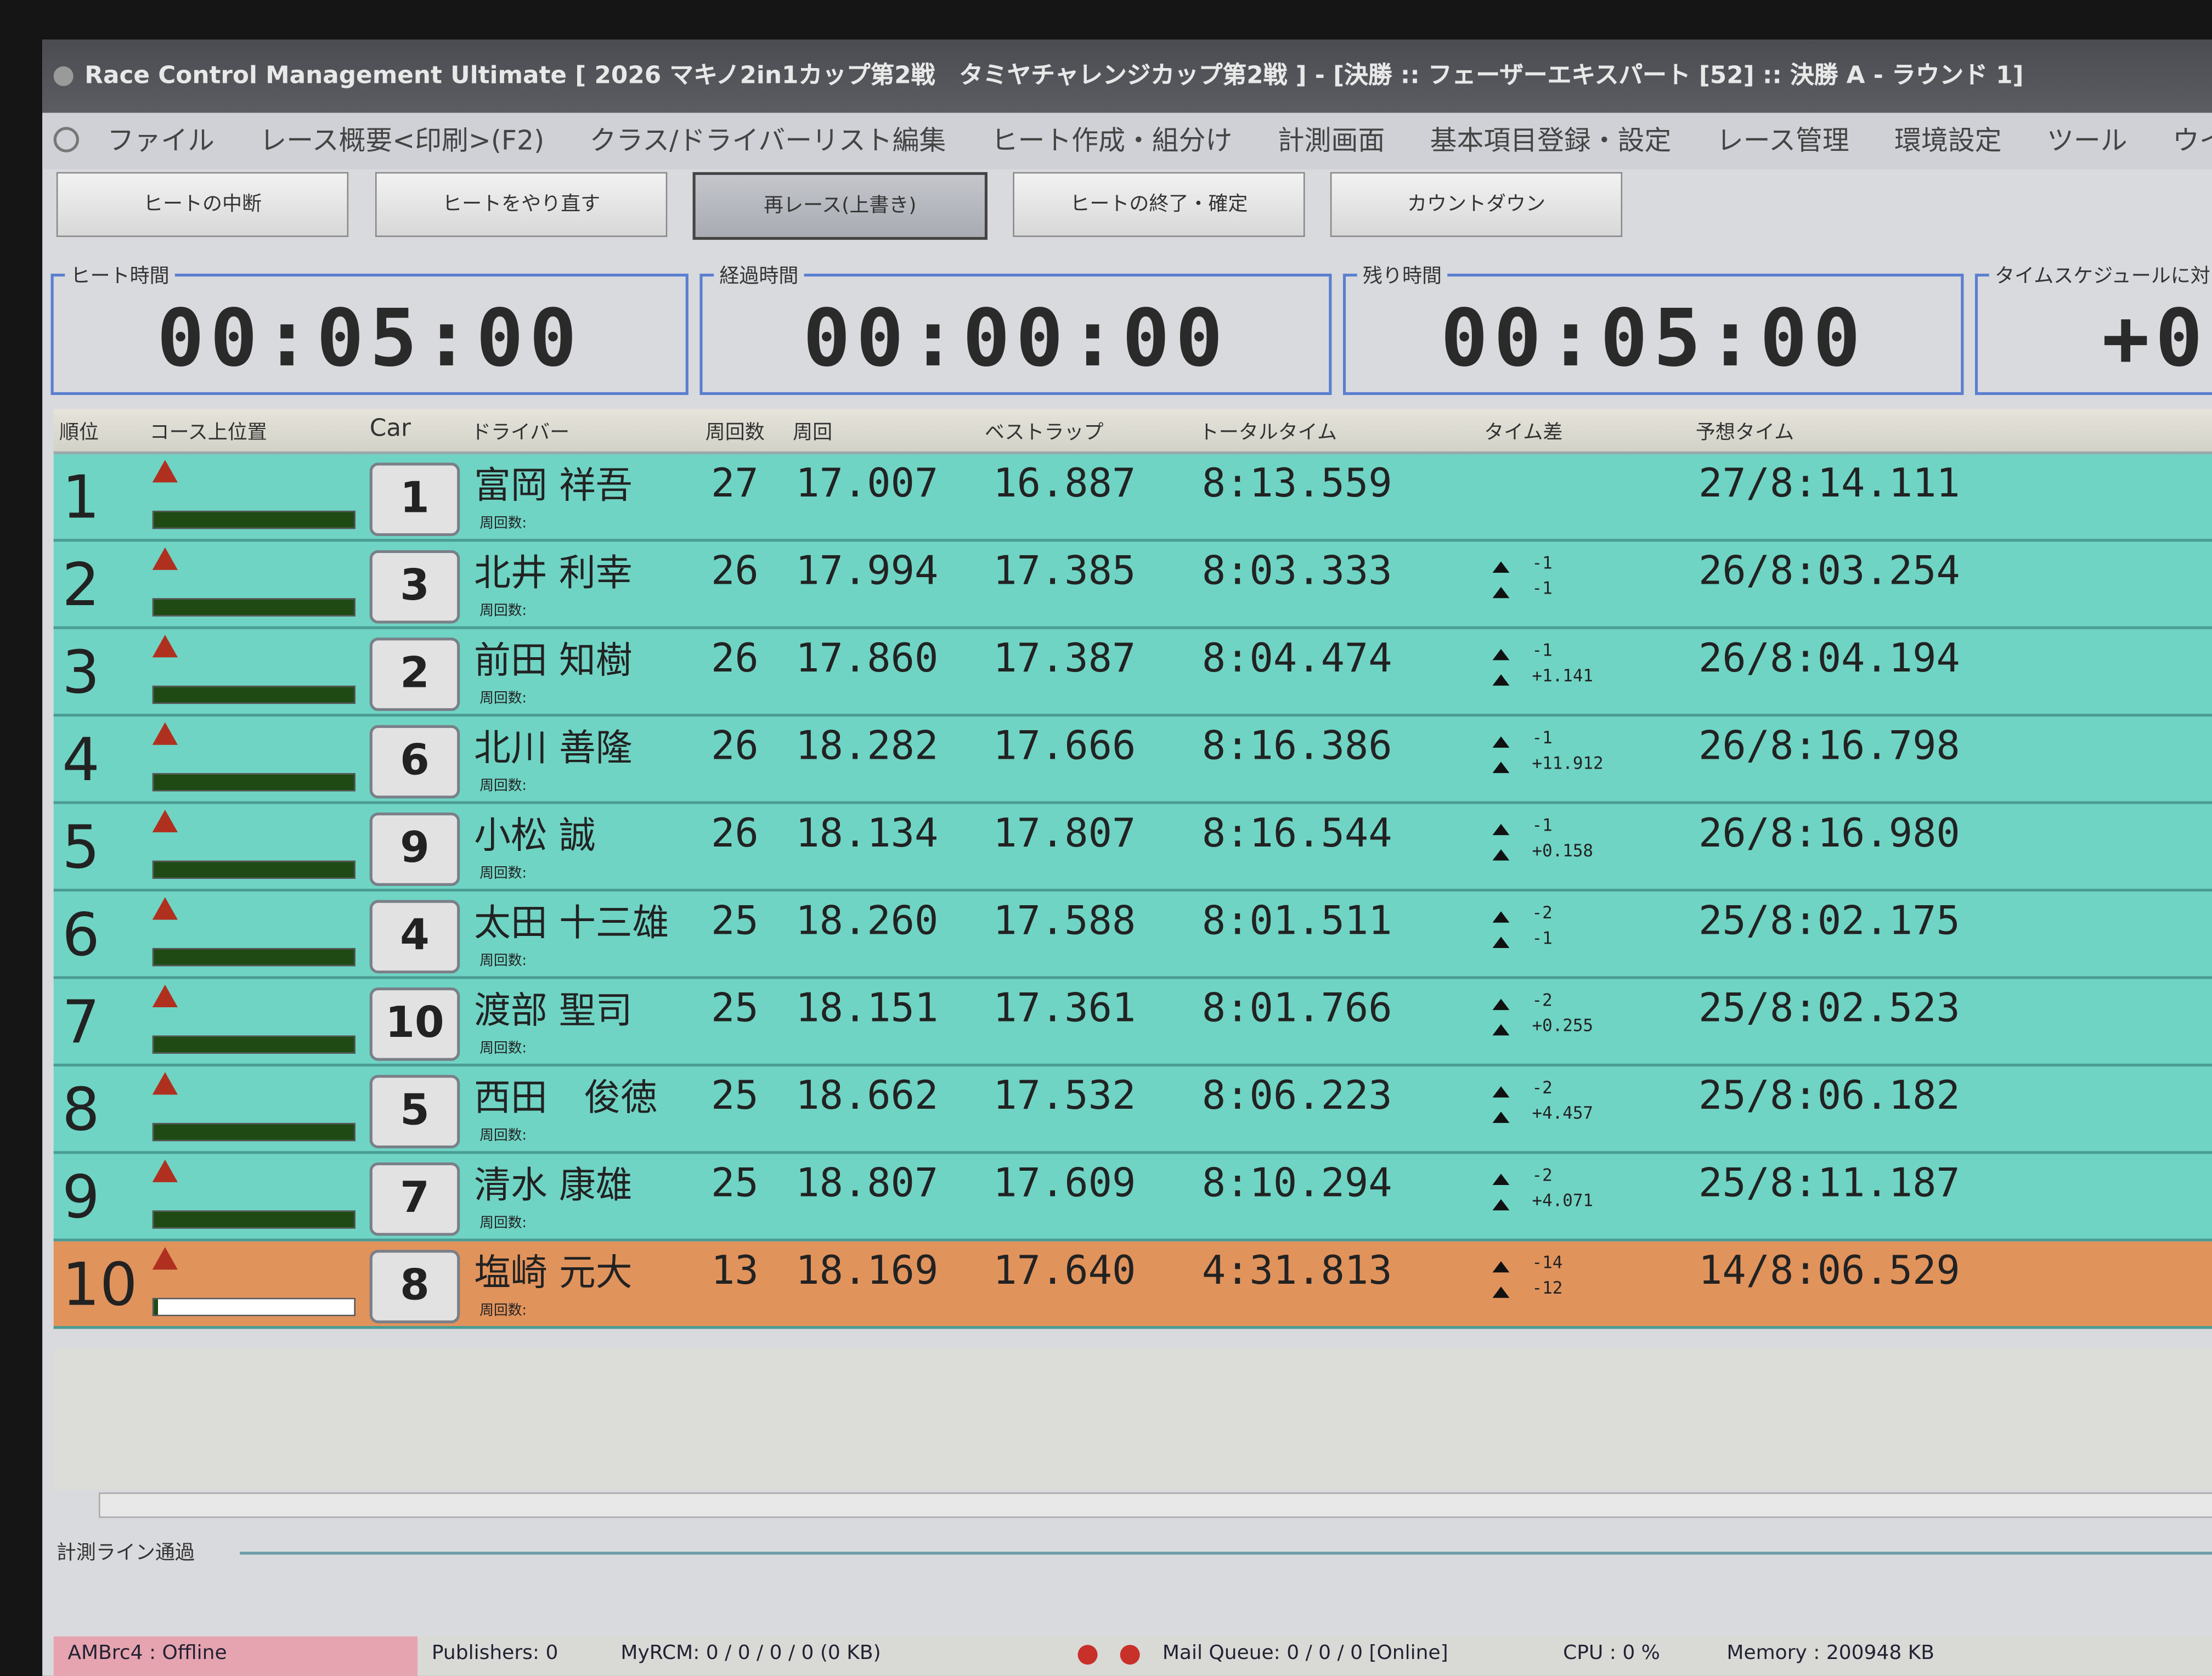  I want to click on car-number: 2, so click(415, 674).